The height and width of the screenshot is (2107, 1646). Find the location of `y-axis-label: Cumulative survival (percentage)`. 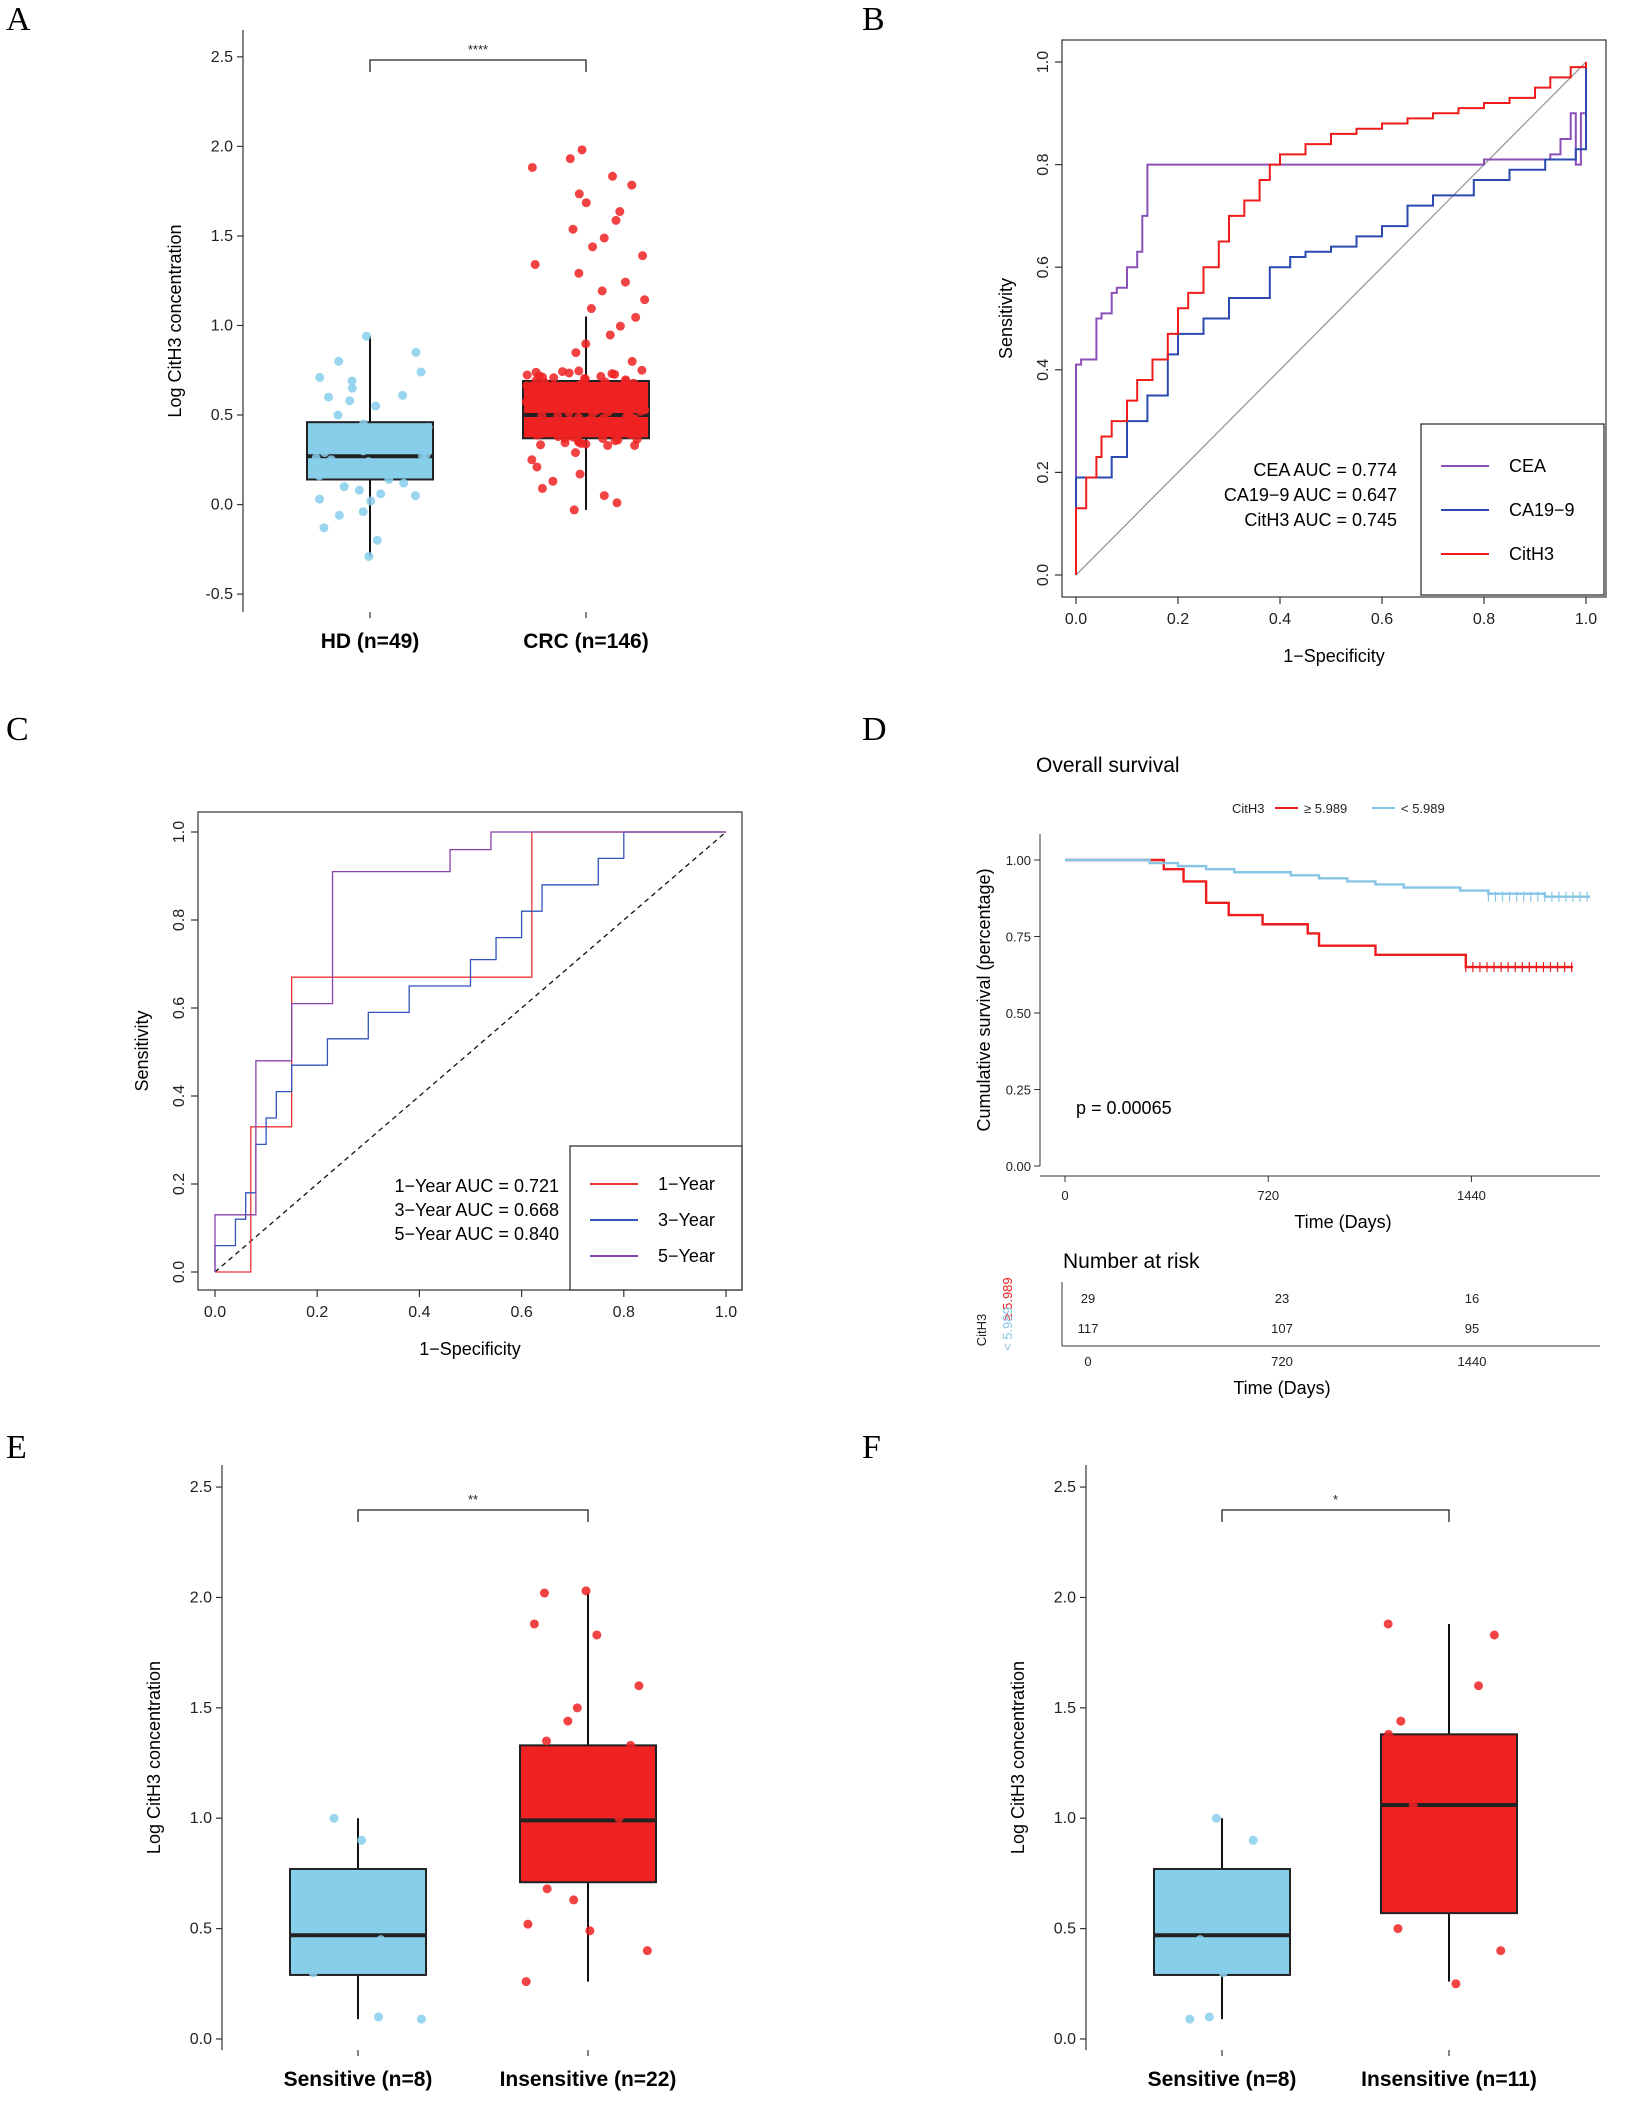

y-axis-label: Cumulative survival (percentage) is located at coordinates (984, 999).